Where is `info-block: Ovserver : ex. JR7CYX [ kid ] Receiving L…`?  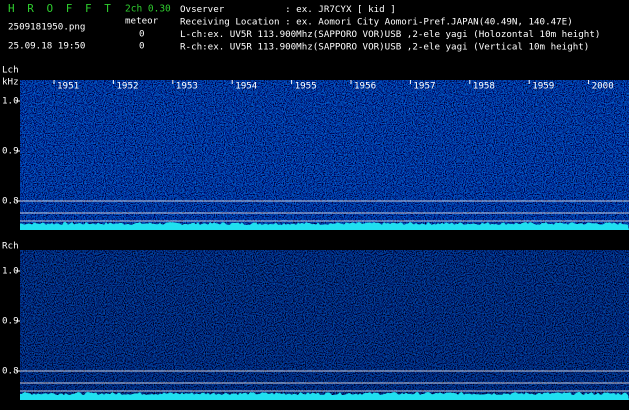
info-block: Ovserver : ex. JR7CYX [ kid ] Receiving L… is located at coordinates (390, 28).